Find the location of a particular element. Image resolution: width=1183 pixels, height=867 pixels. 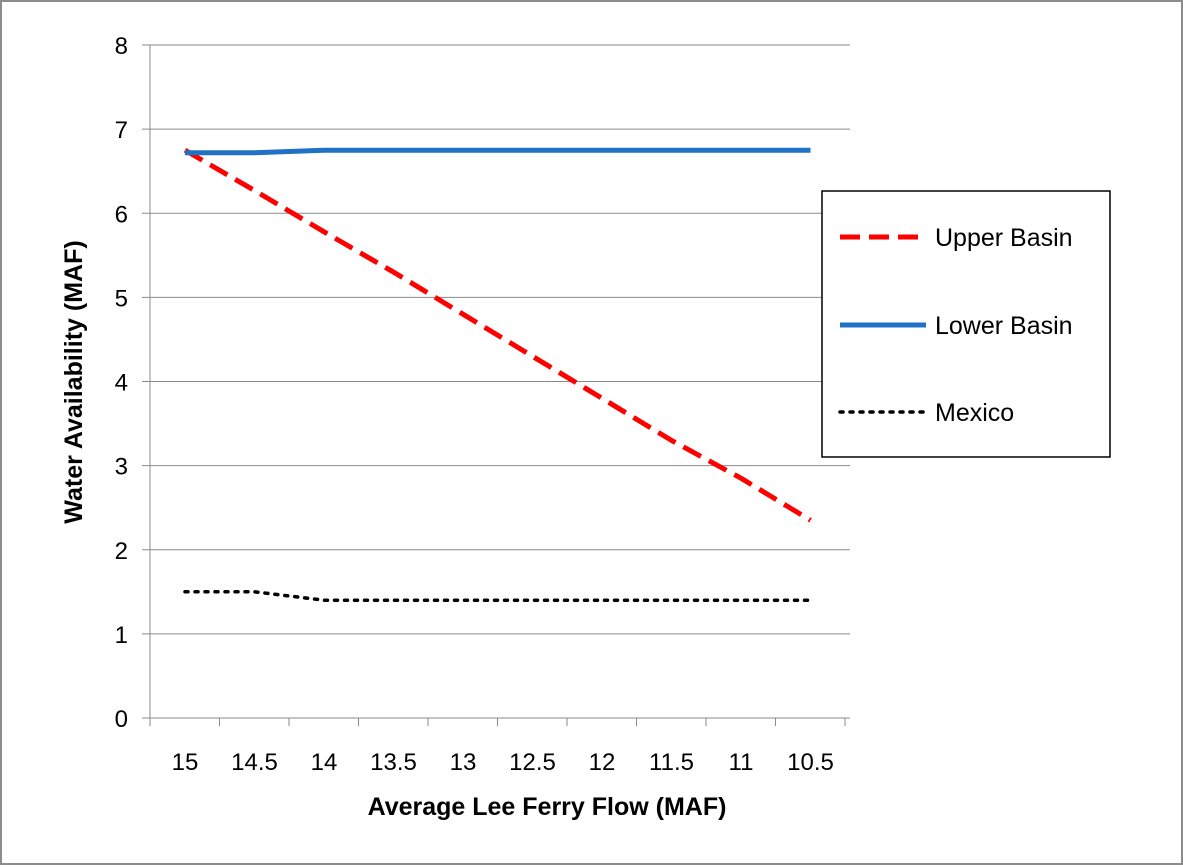

legend: Upper Basin Lower Basin Mexico is located at coordinates (966, 324).